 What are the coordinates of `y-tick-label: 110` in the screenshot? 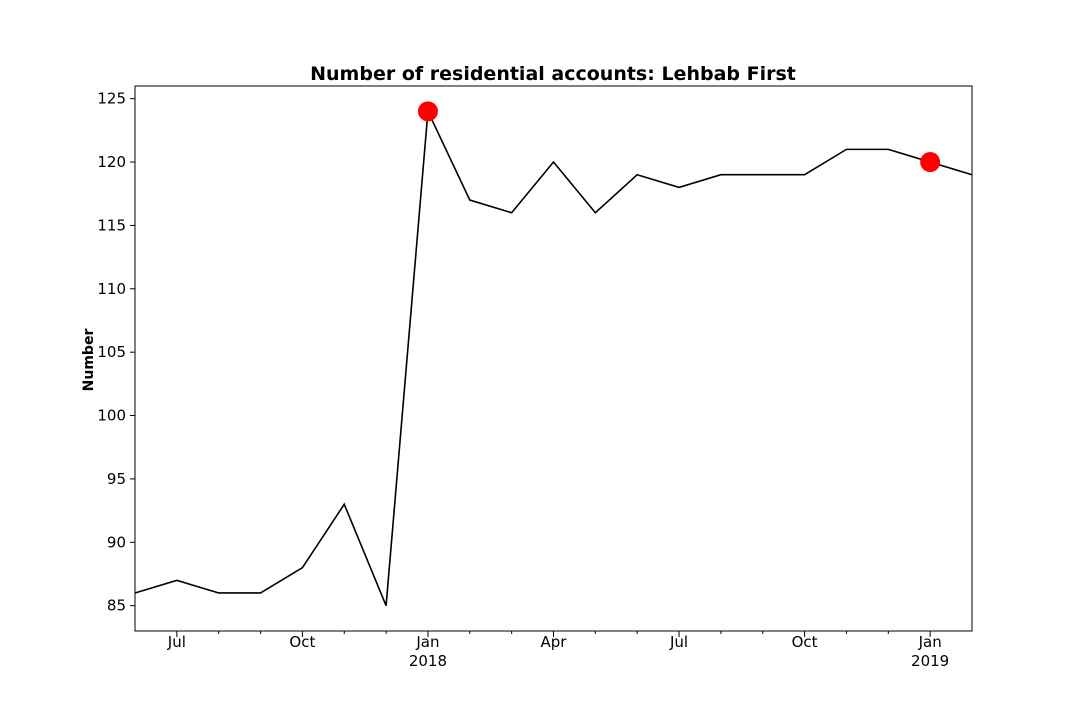 It's located at (111, 289).